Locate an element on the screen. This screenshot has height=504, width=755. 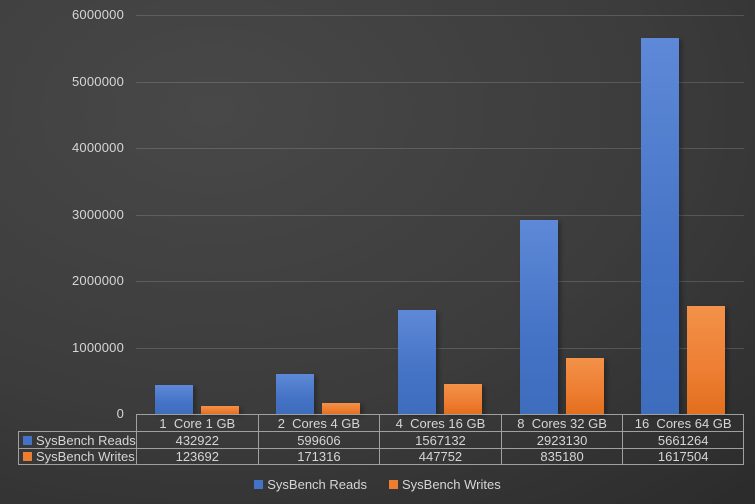
y-tick-label: 2000000 is located at coordinates (97, 280).